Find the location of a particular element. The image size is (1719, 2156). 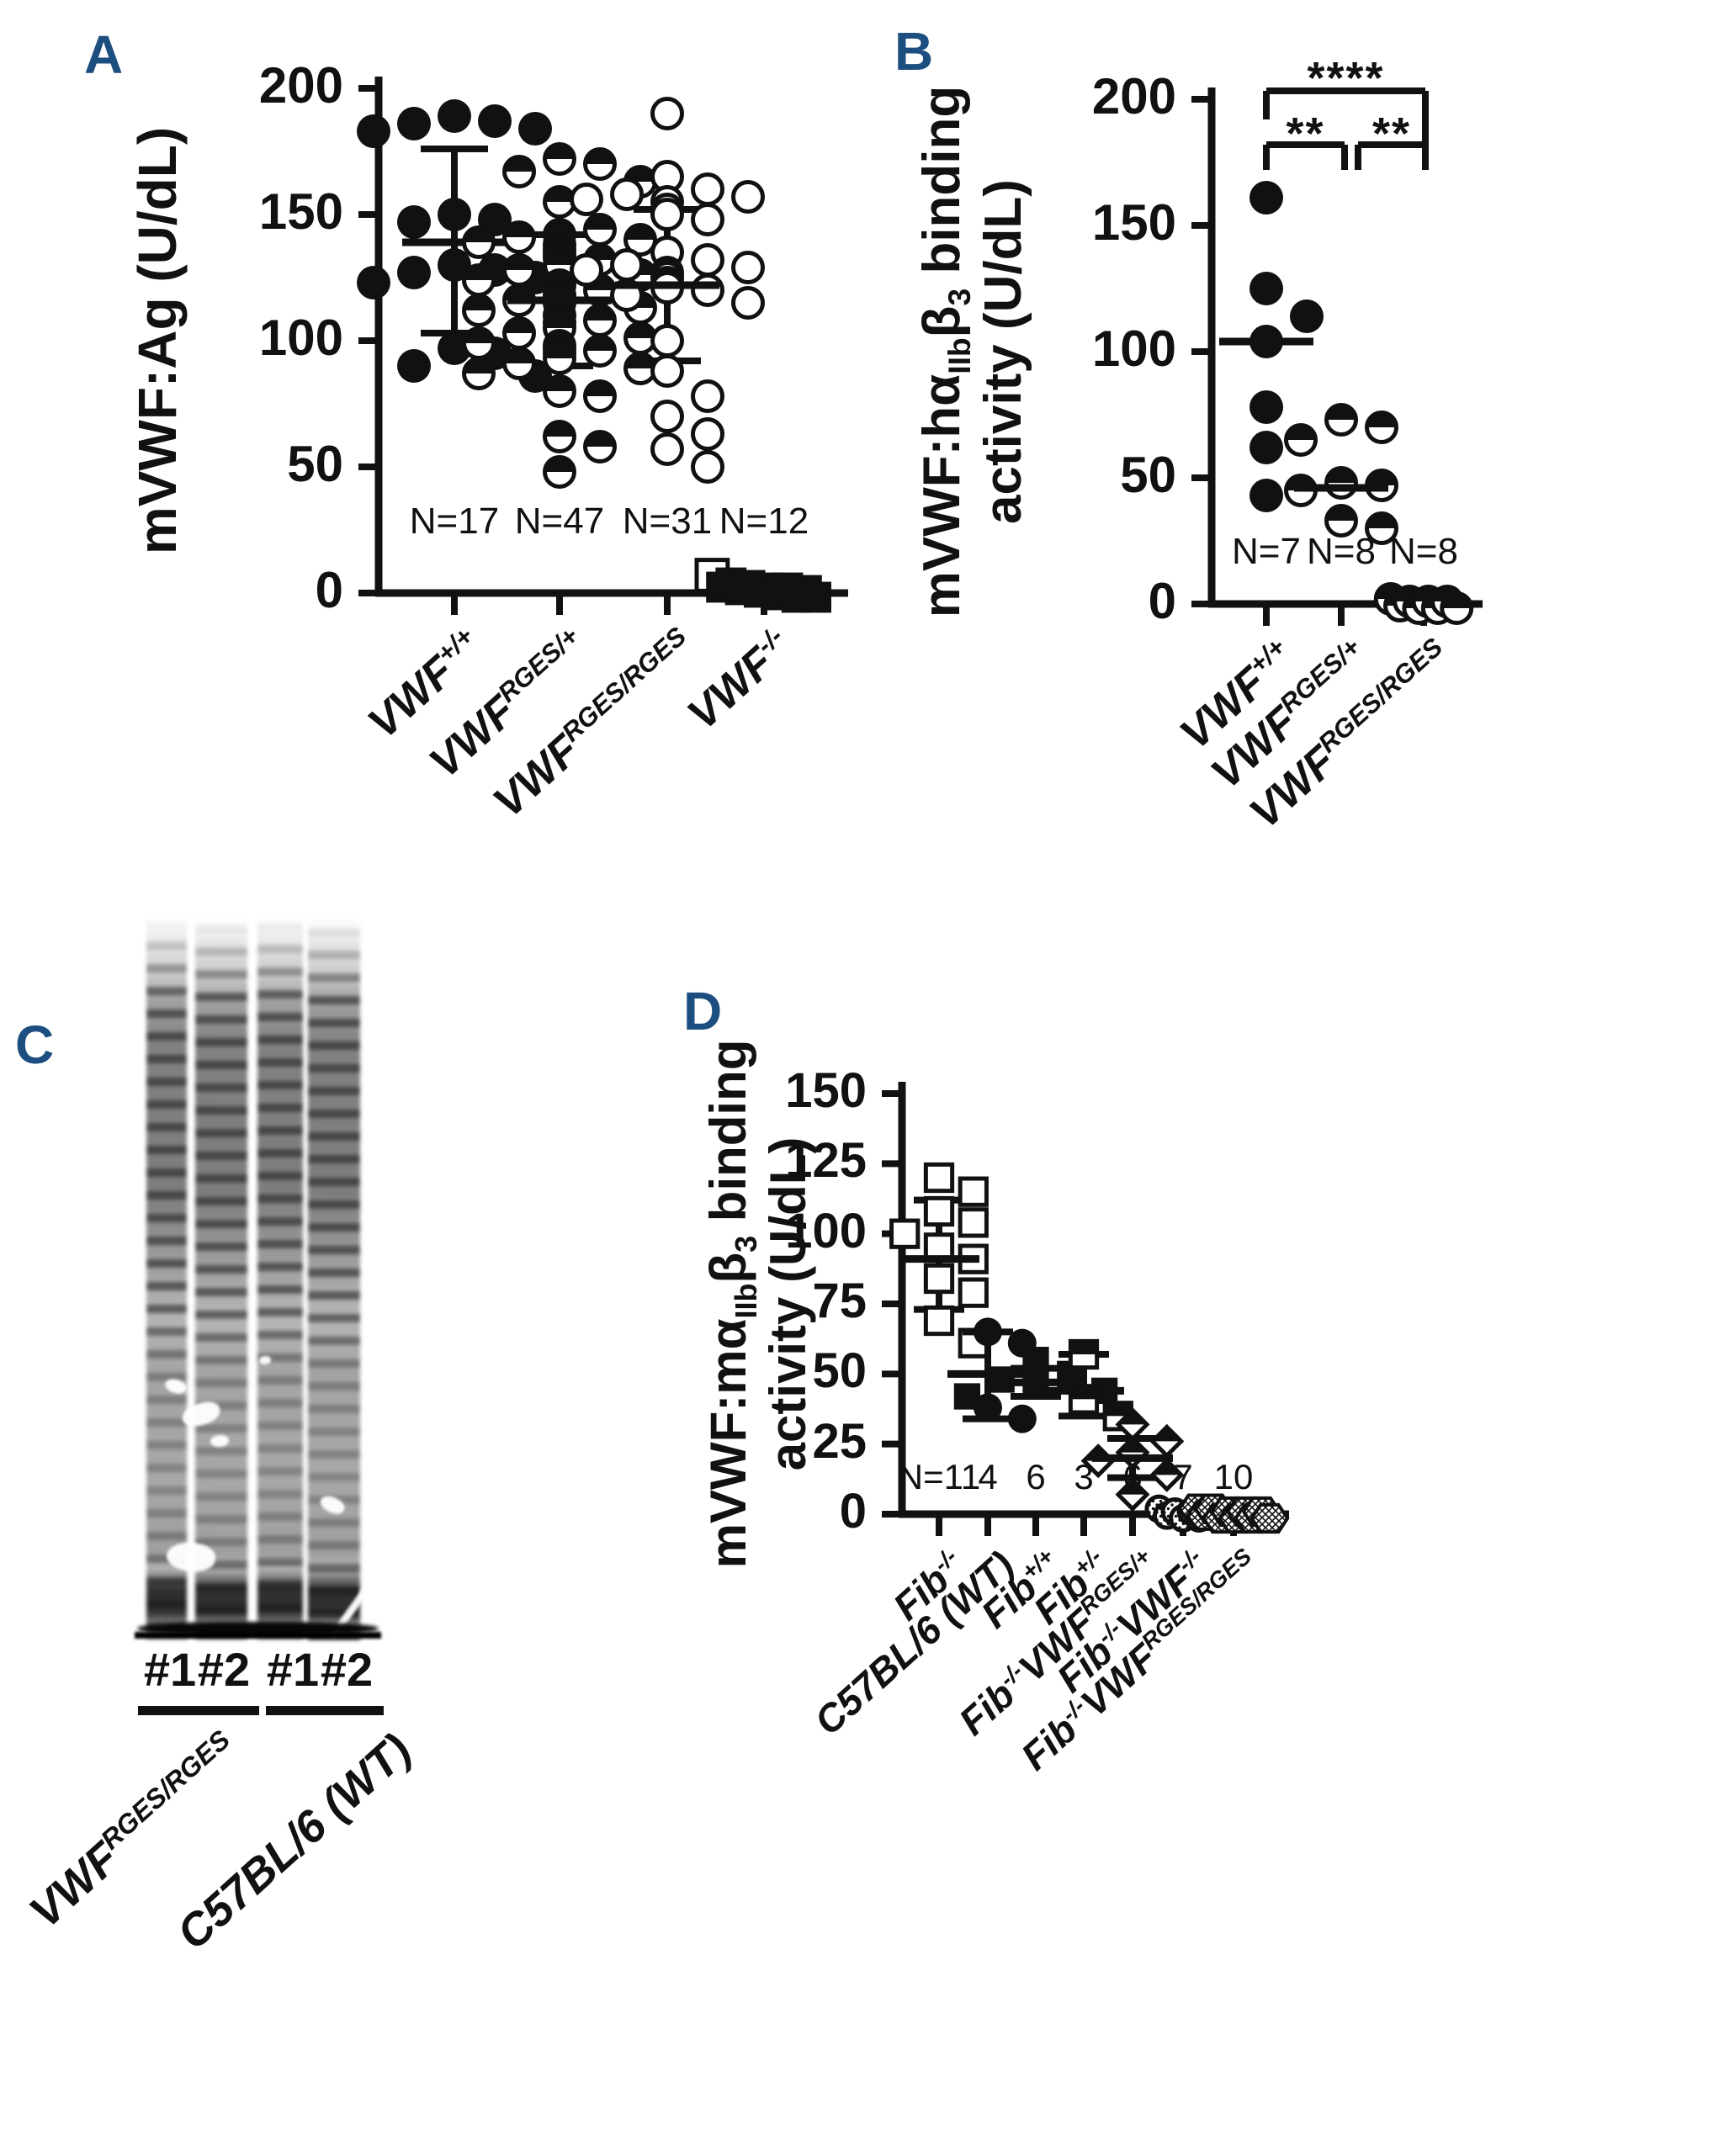

y-tick-label: 125 is located at coordinates (826, 1161).